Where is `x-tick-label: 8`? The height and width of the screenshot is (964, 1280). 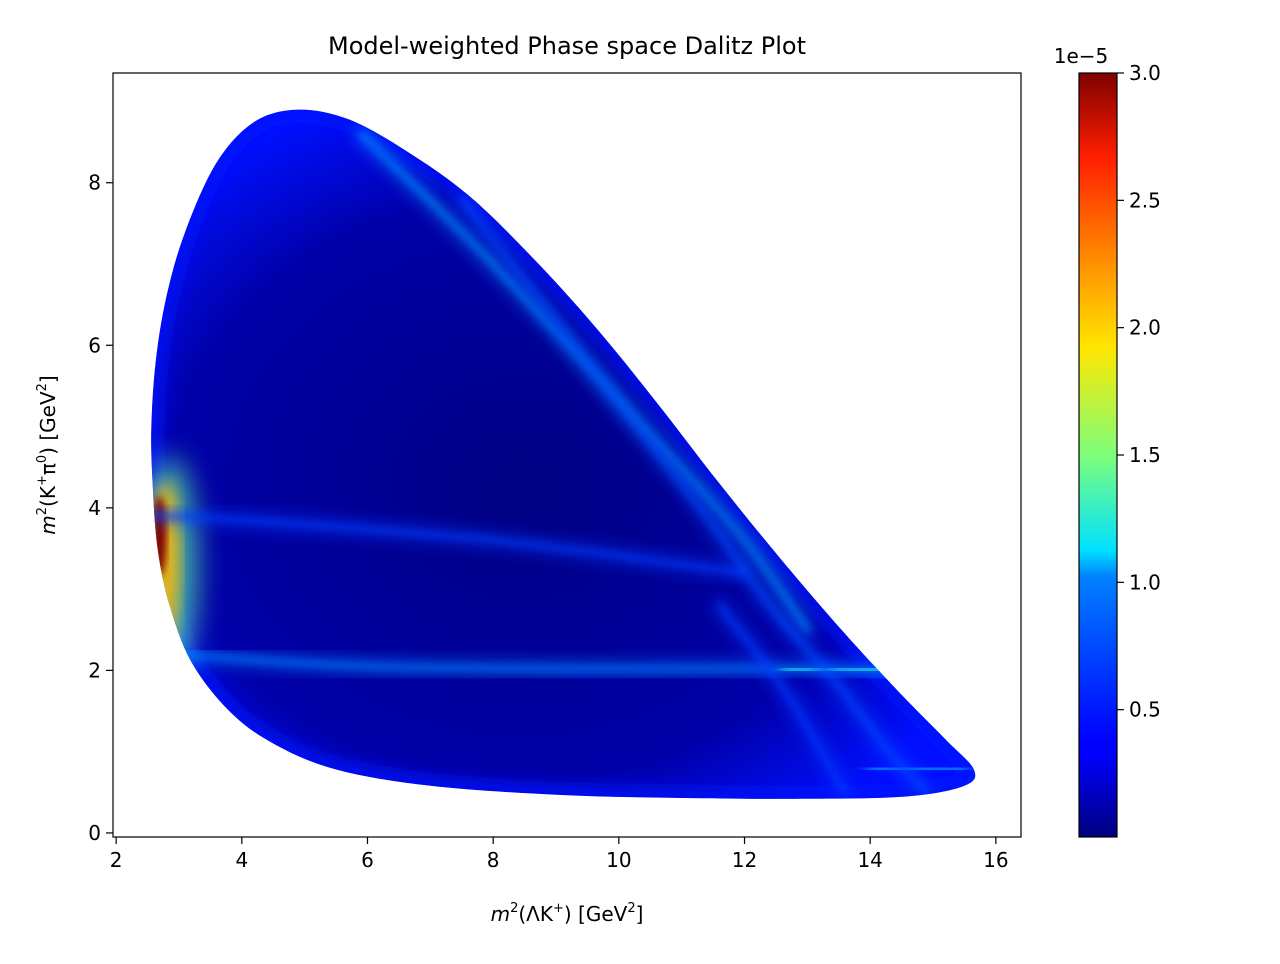 x-tick-label: 8 is located at coordinates (493, 860).